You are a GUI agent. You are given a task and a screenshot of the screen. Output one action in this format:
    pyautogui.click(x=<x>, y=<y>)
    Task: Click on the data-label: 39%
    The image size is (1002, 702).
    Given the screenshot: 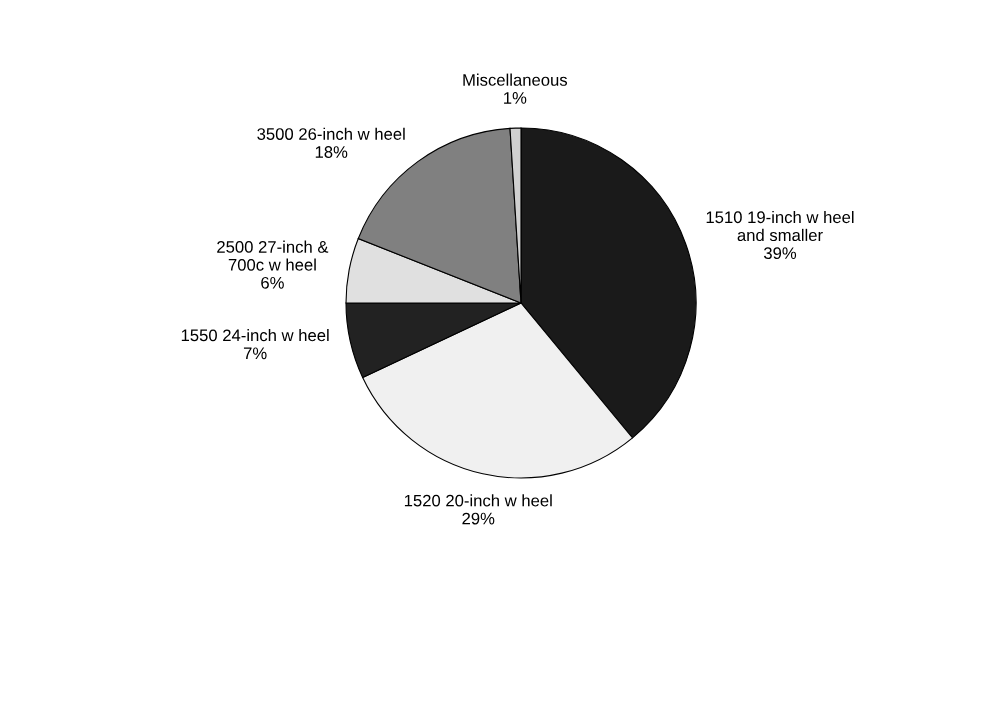 What is the action you would take?
    pyautogui.click(x=780, y=253)
    